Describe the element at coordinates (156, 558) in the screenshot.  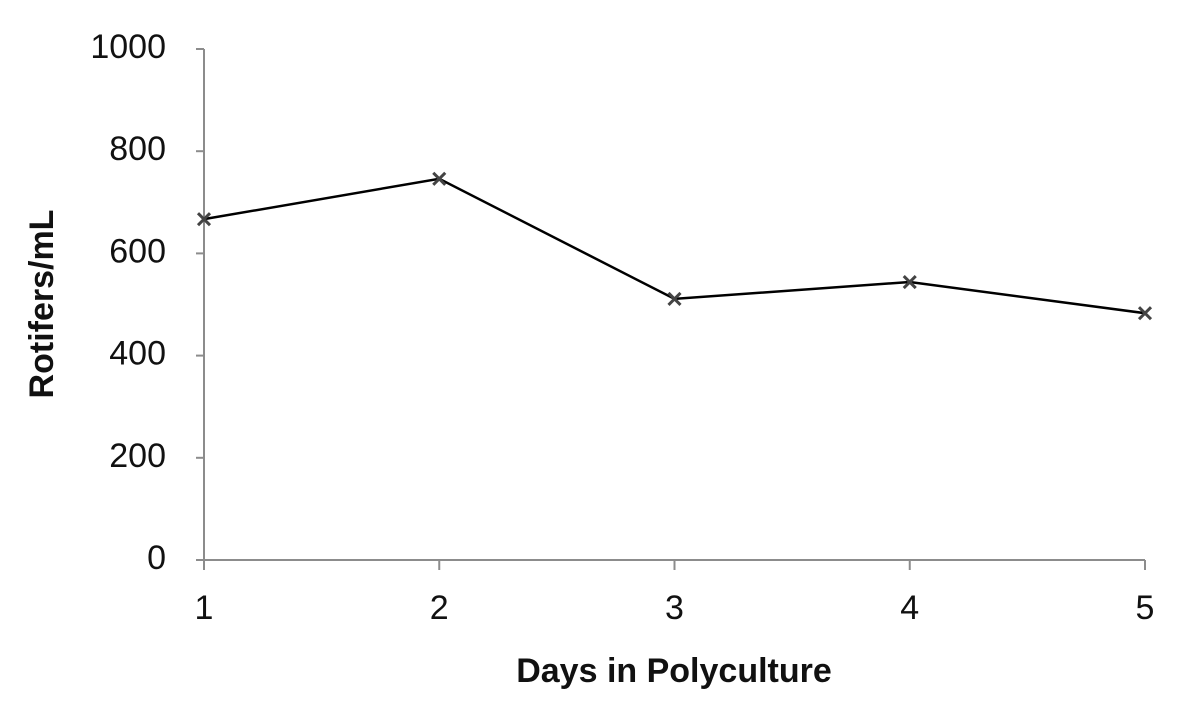
I see `y-tick-label: 0` at that location.